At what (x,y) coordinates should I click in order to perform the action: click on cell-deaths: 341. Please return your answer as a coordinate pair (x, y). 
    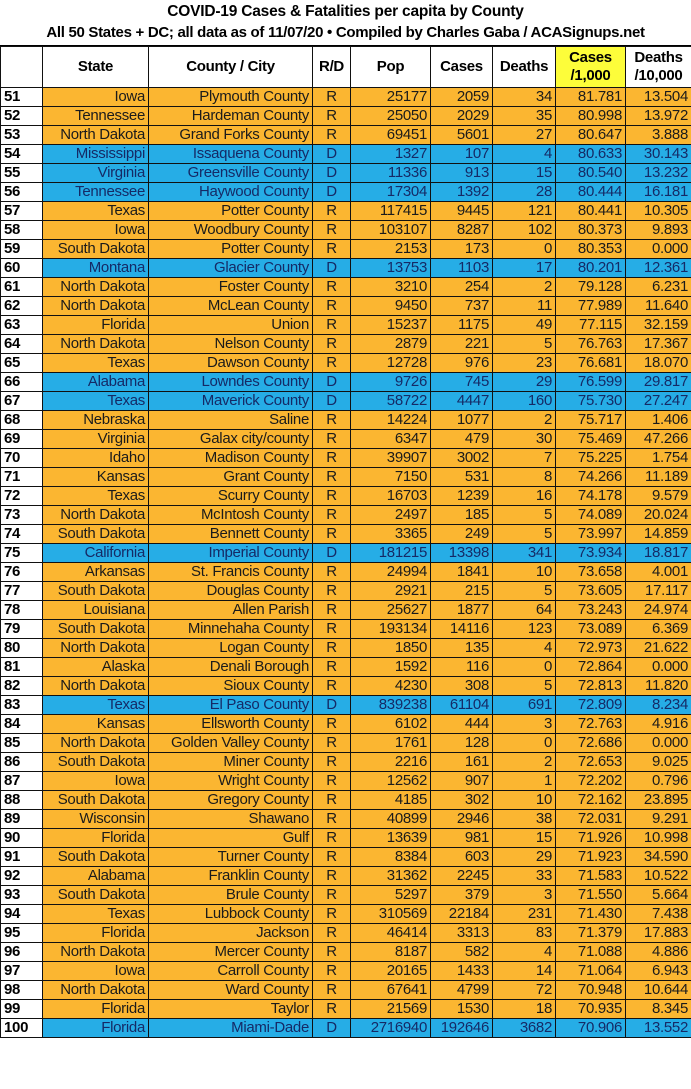
    Looking at the image, I should click on (524, 553).